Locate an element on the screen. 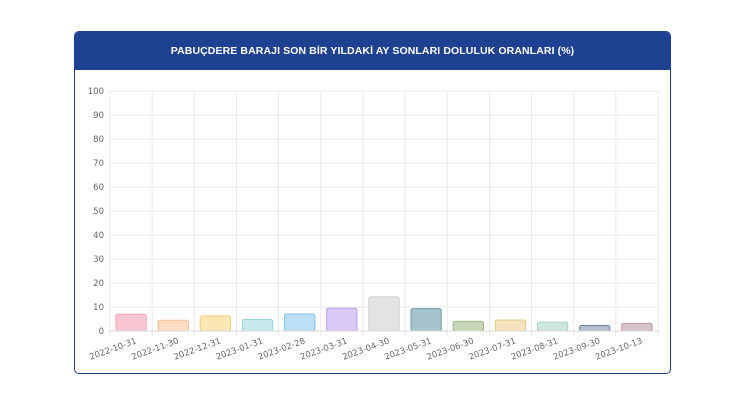 The width and height of the screenshot is (750, 414). y-tick-label: 0 is located at coordinates (101, 332).